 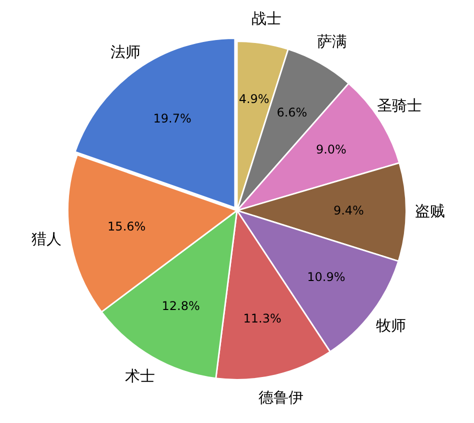 What do you see at coordinates (331, 41) in the screenshot?
I see `slice-label: 萨满` at bounding box center [331, 41].